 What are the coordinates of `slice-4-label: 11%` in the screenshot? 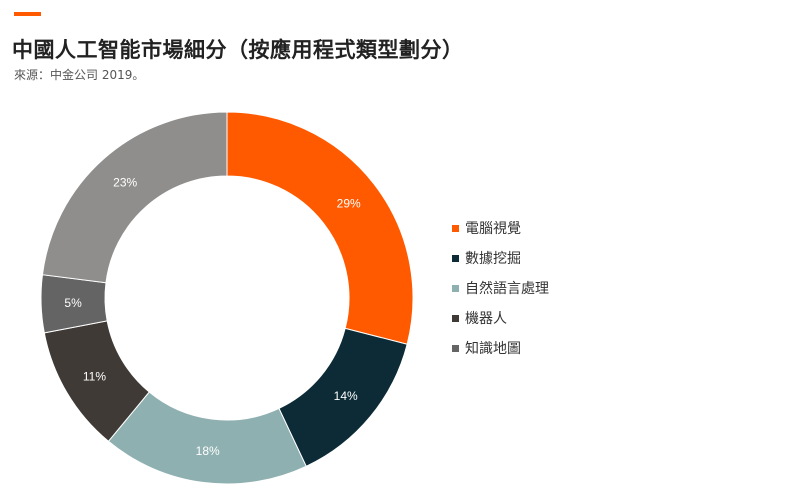 It's located at (94, 376).